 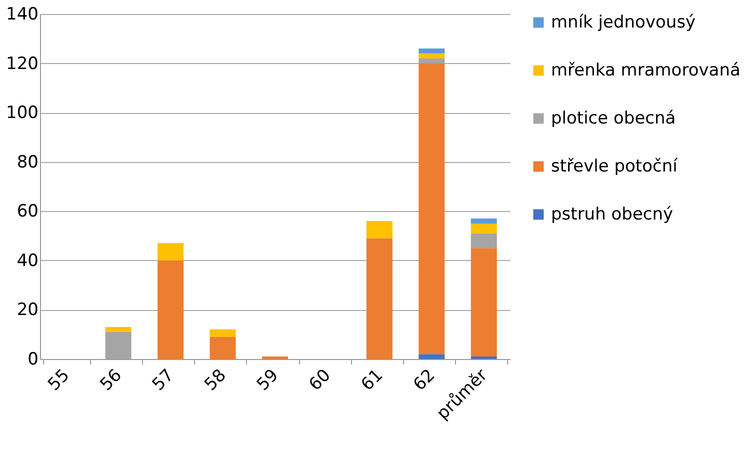 I want to click on legend-label: mník jednovousý, so click(x=623, y=22).